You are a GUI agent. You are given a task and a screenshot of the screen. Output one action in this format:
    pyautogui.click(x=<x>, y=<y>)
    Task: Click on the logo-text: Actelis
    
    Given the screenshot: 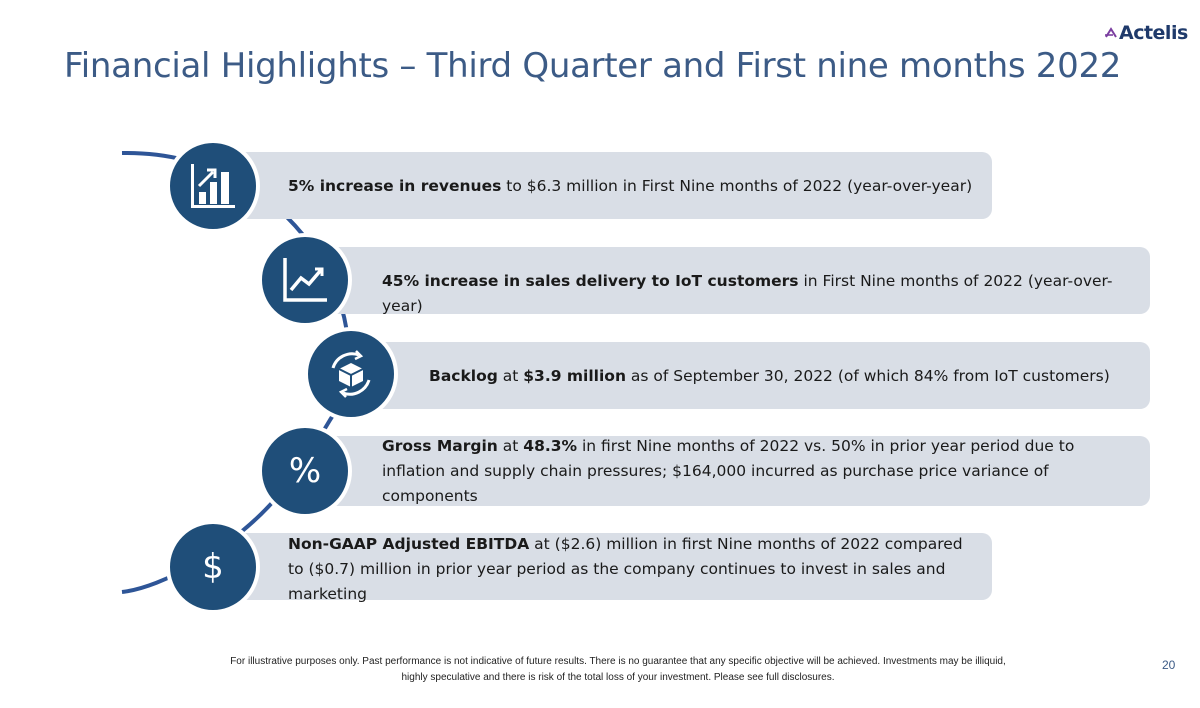 What is the action you would take?
    pyautogui.click(x=1153, y=33)
    